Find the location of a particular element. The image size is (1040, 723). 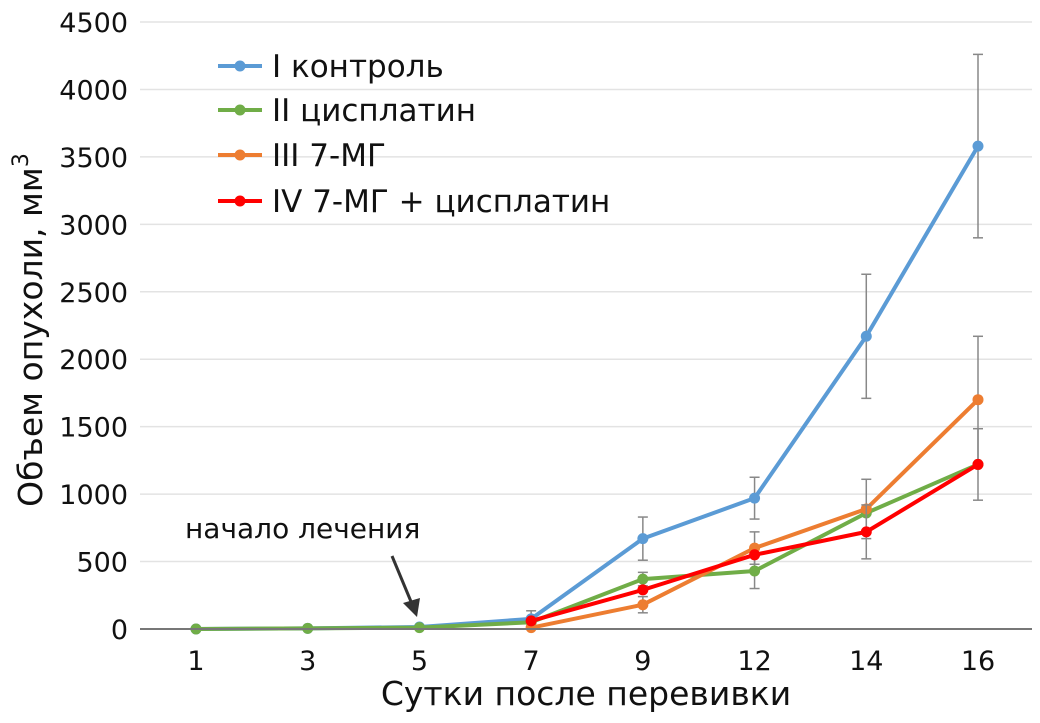

legend-item: I контроль is located at coordinates (331, 67).